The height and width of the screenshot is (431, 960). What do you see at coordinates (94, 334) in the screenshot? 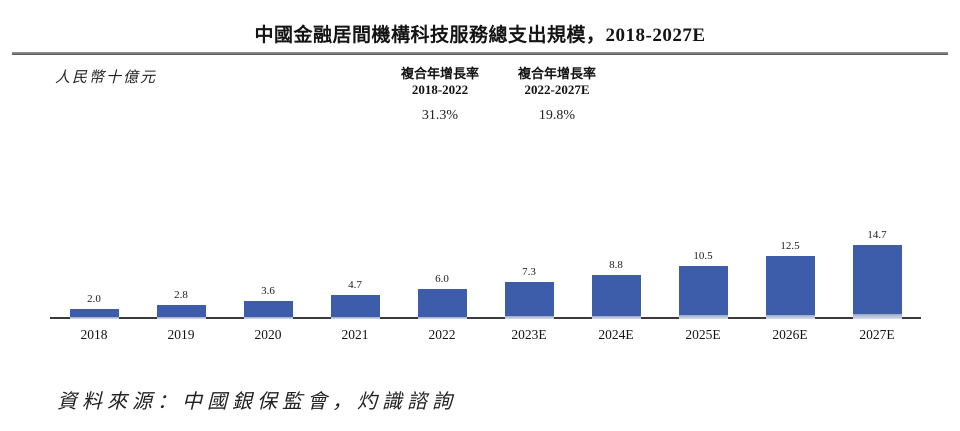
I see `x-axis-tick-label: 2018` at bounding box center [94, 334].